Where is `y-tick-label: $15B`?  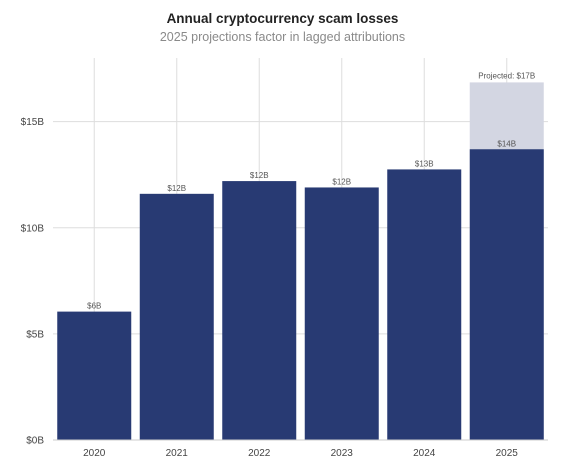
y-tick-label: $15B is located at coordinates (33, 122).